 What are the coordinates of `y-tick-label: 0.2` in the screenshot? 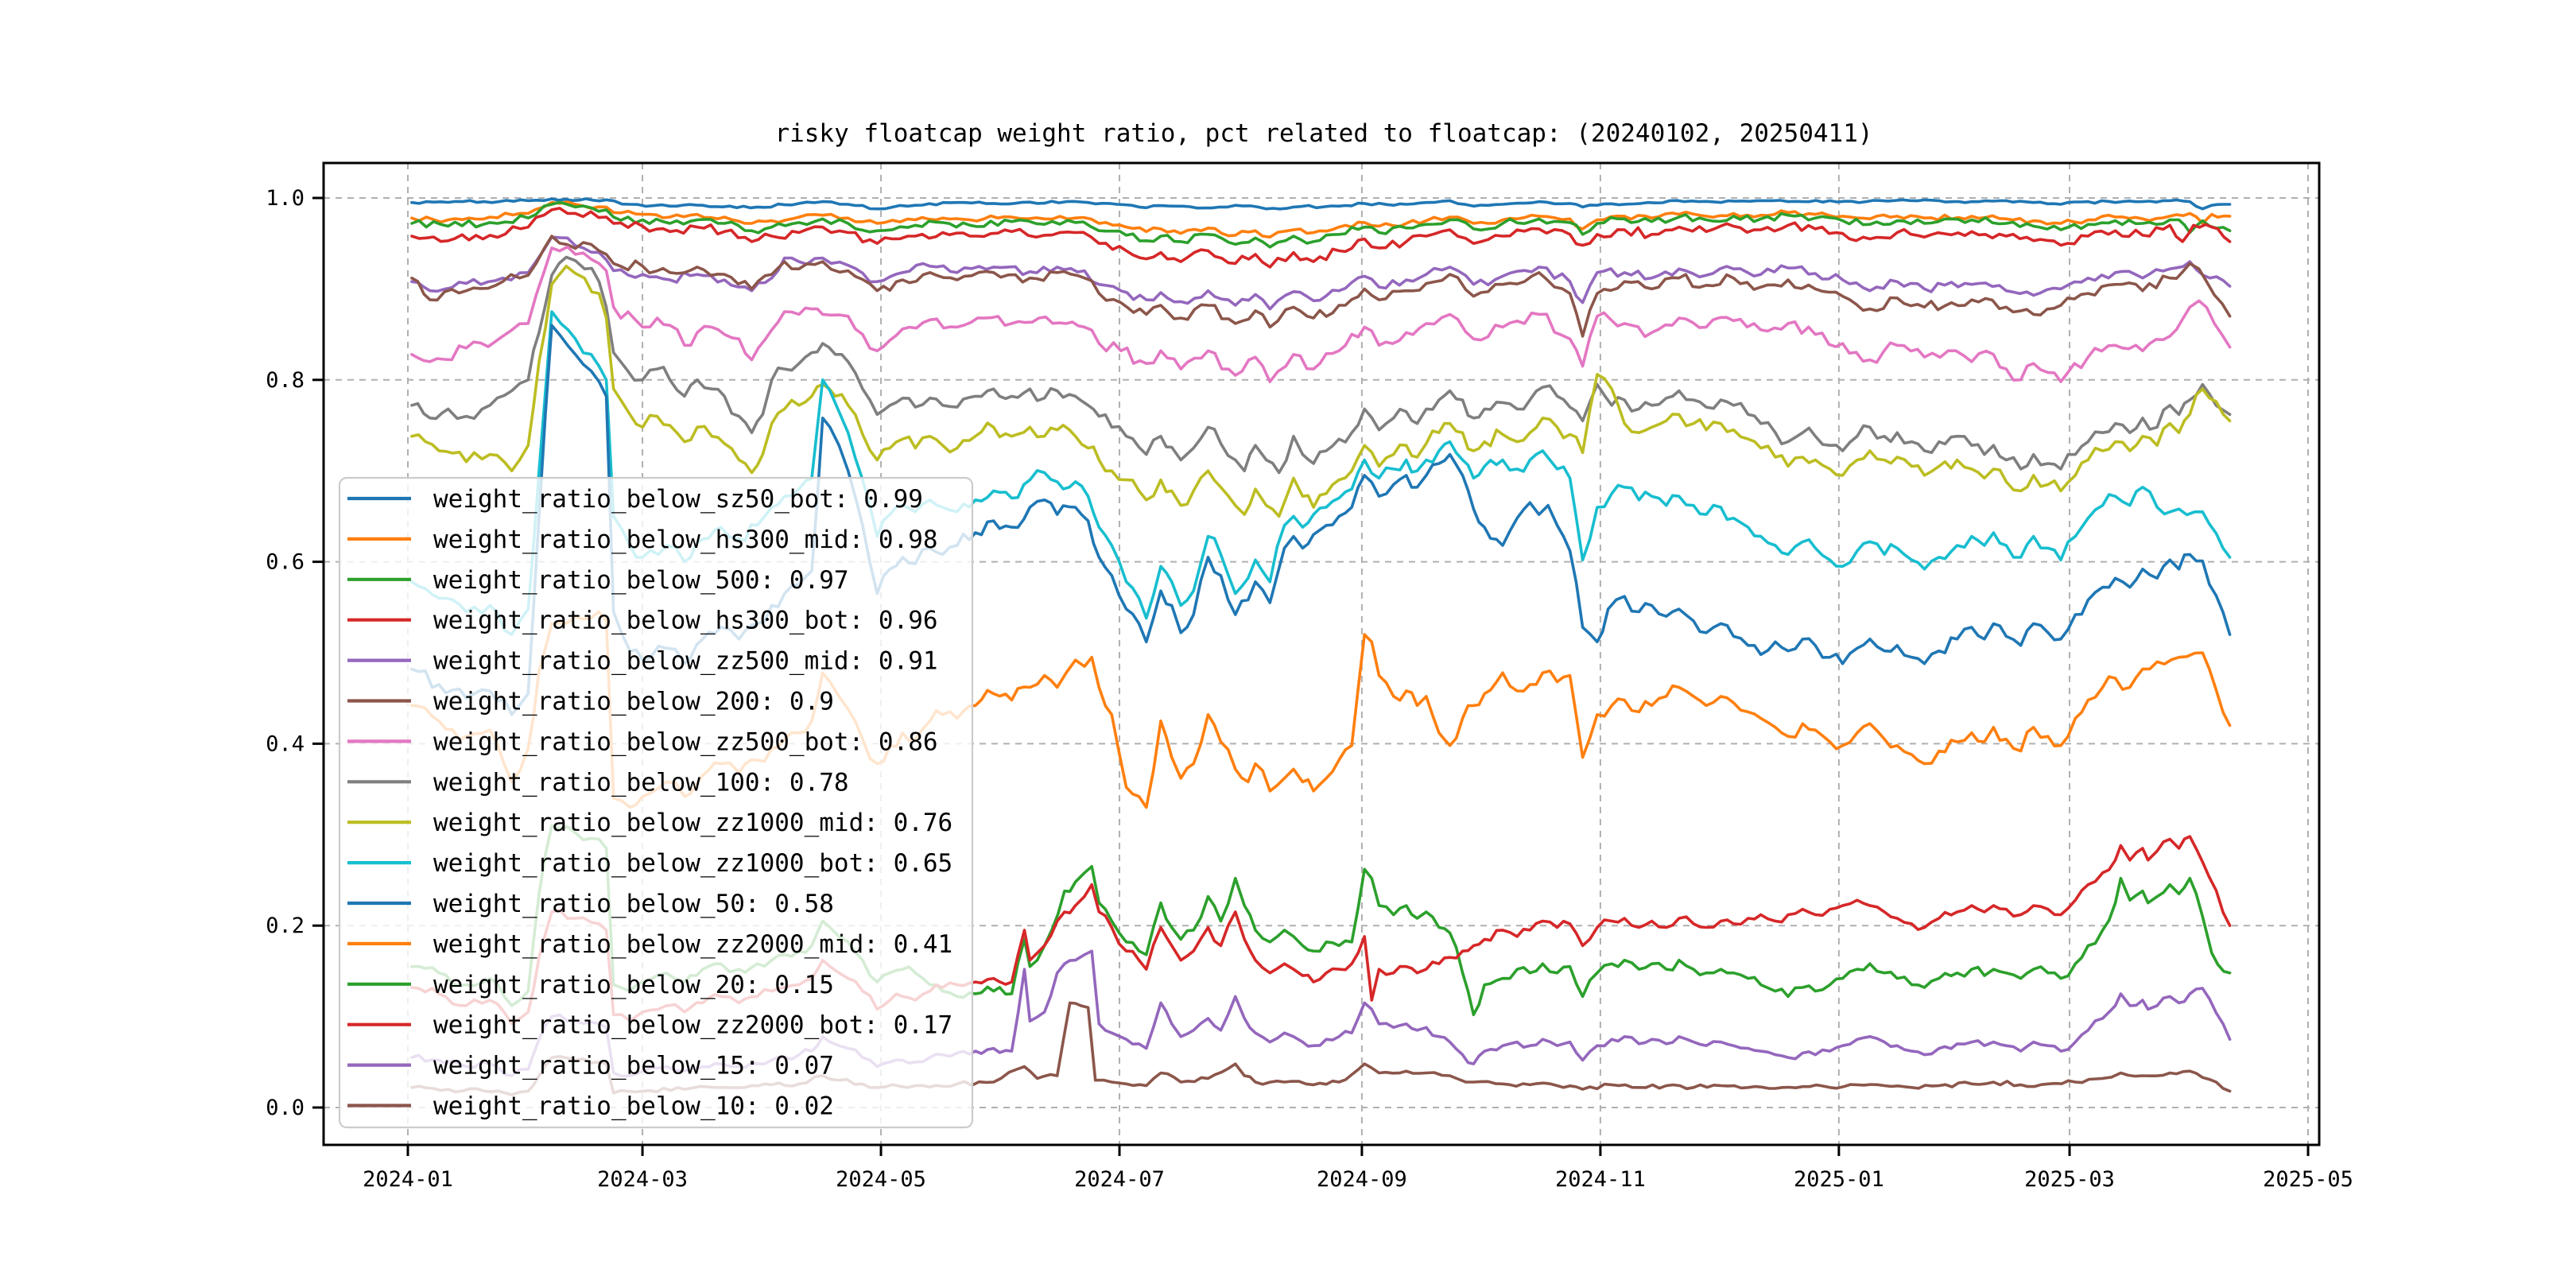 It's located at (285, 926).